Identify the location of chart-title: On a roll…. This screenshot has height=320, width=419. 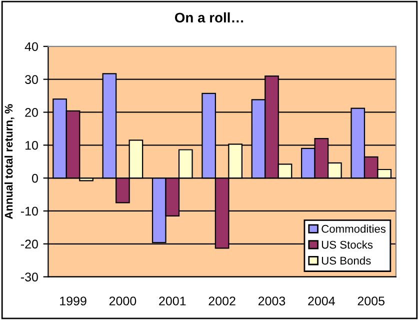
(209, 17).